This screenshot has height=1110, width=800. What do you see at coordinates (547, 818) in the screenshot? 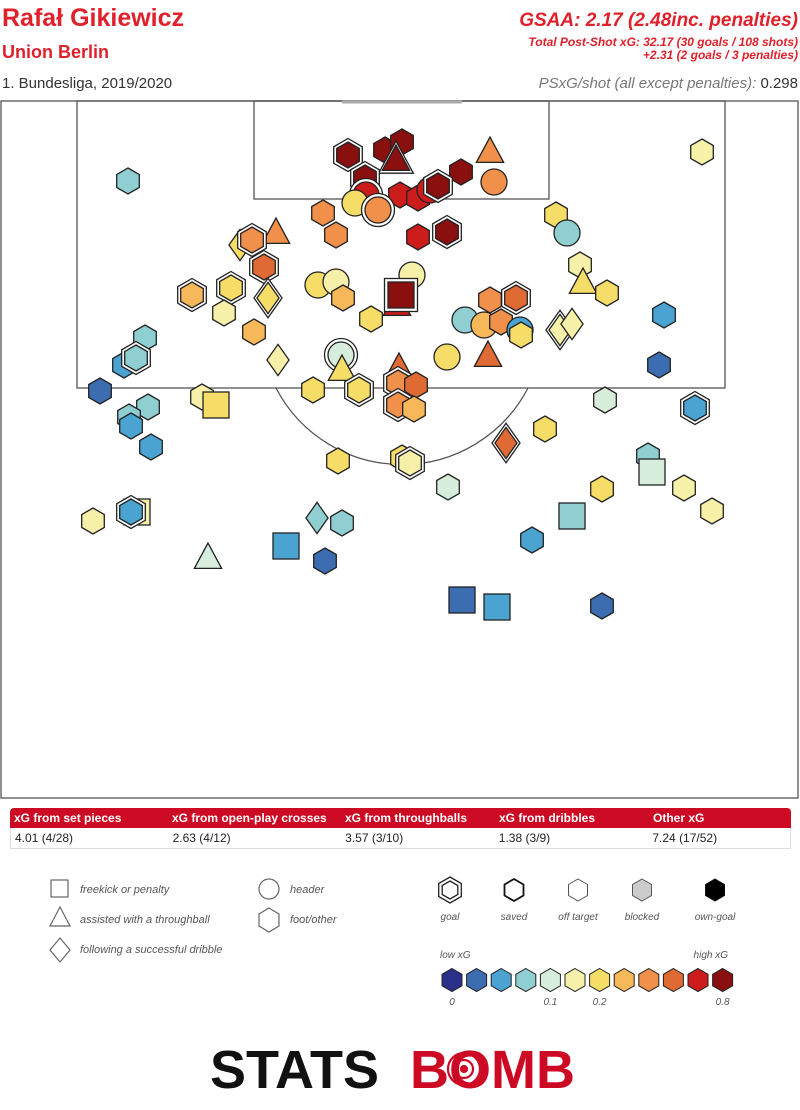
I see `header-dribbles: xG from dribbles` at bounding box center [547, 818].